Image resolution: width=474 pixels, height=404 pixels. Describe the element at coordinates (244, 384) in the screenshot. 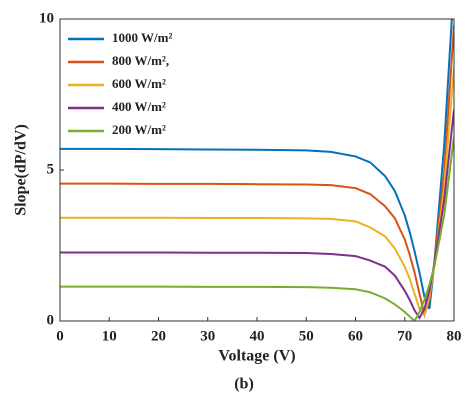

I see `caption: (b)` at that location.